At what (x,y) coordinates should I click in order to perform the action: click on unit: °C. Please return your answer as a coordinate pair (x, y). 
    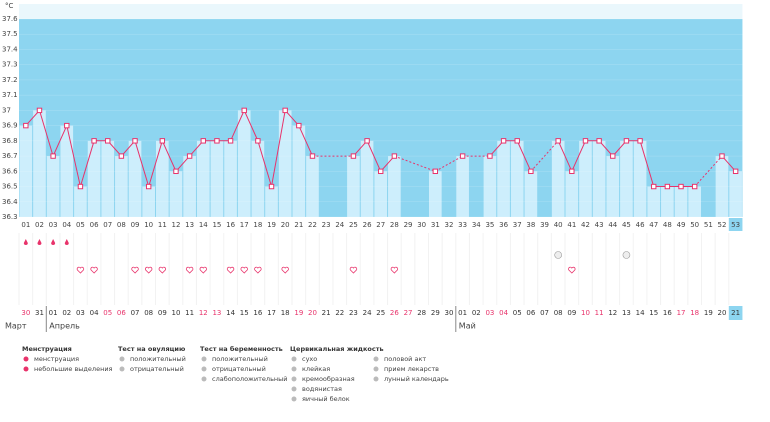
    Looking at the image, I should click on (9, 6).